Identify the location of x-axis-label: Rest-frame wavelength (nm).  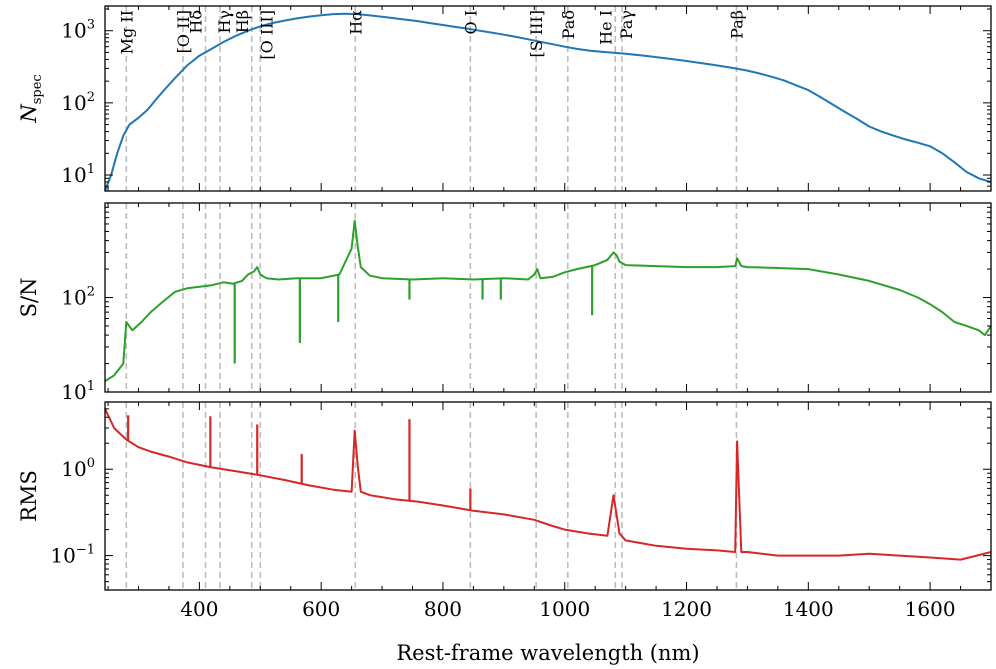
(547, 653).